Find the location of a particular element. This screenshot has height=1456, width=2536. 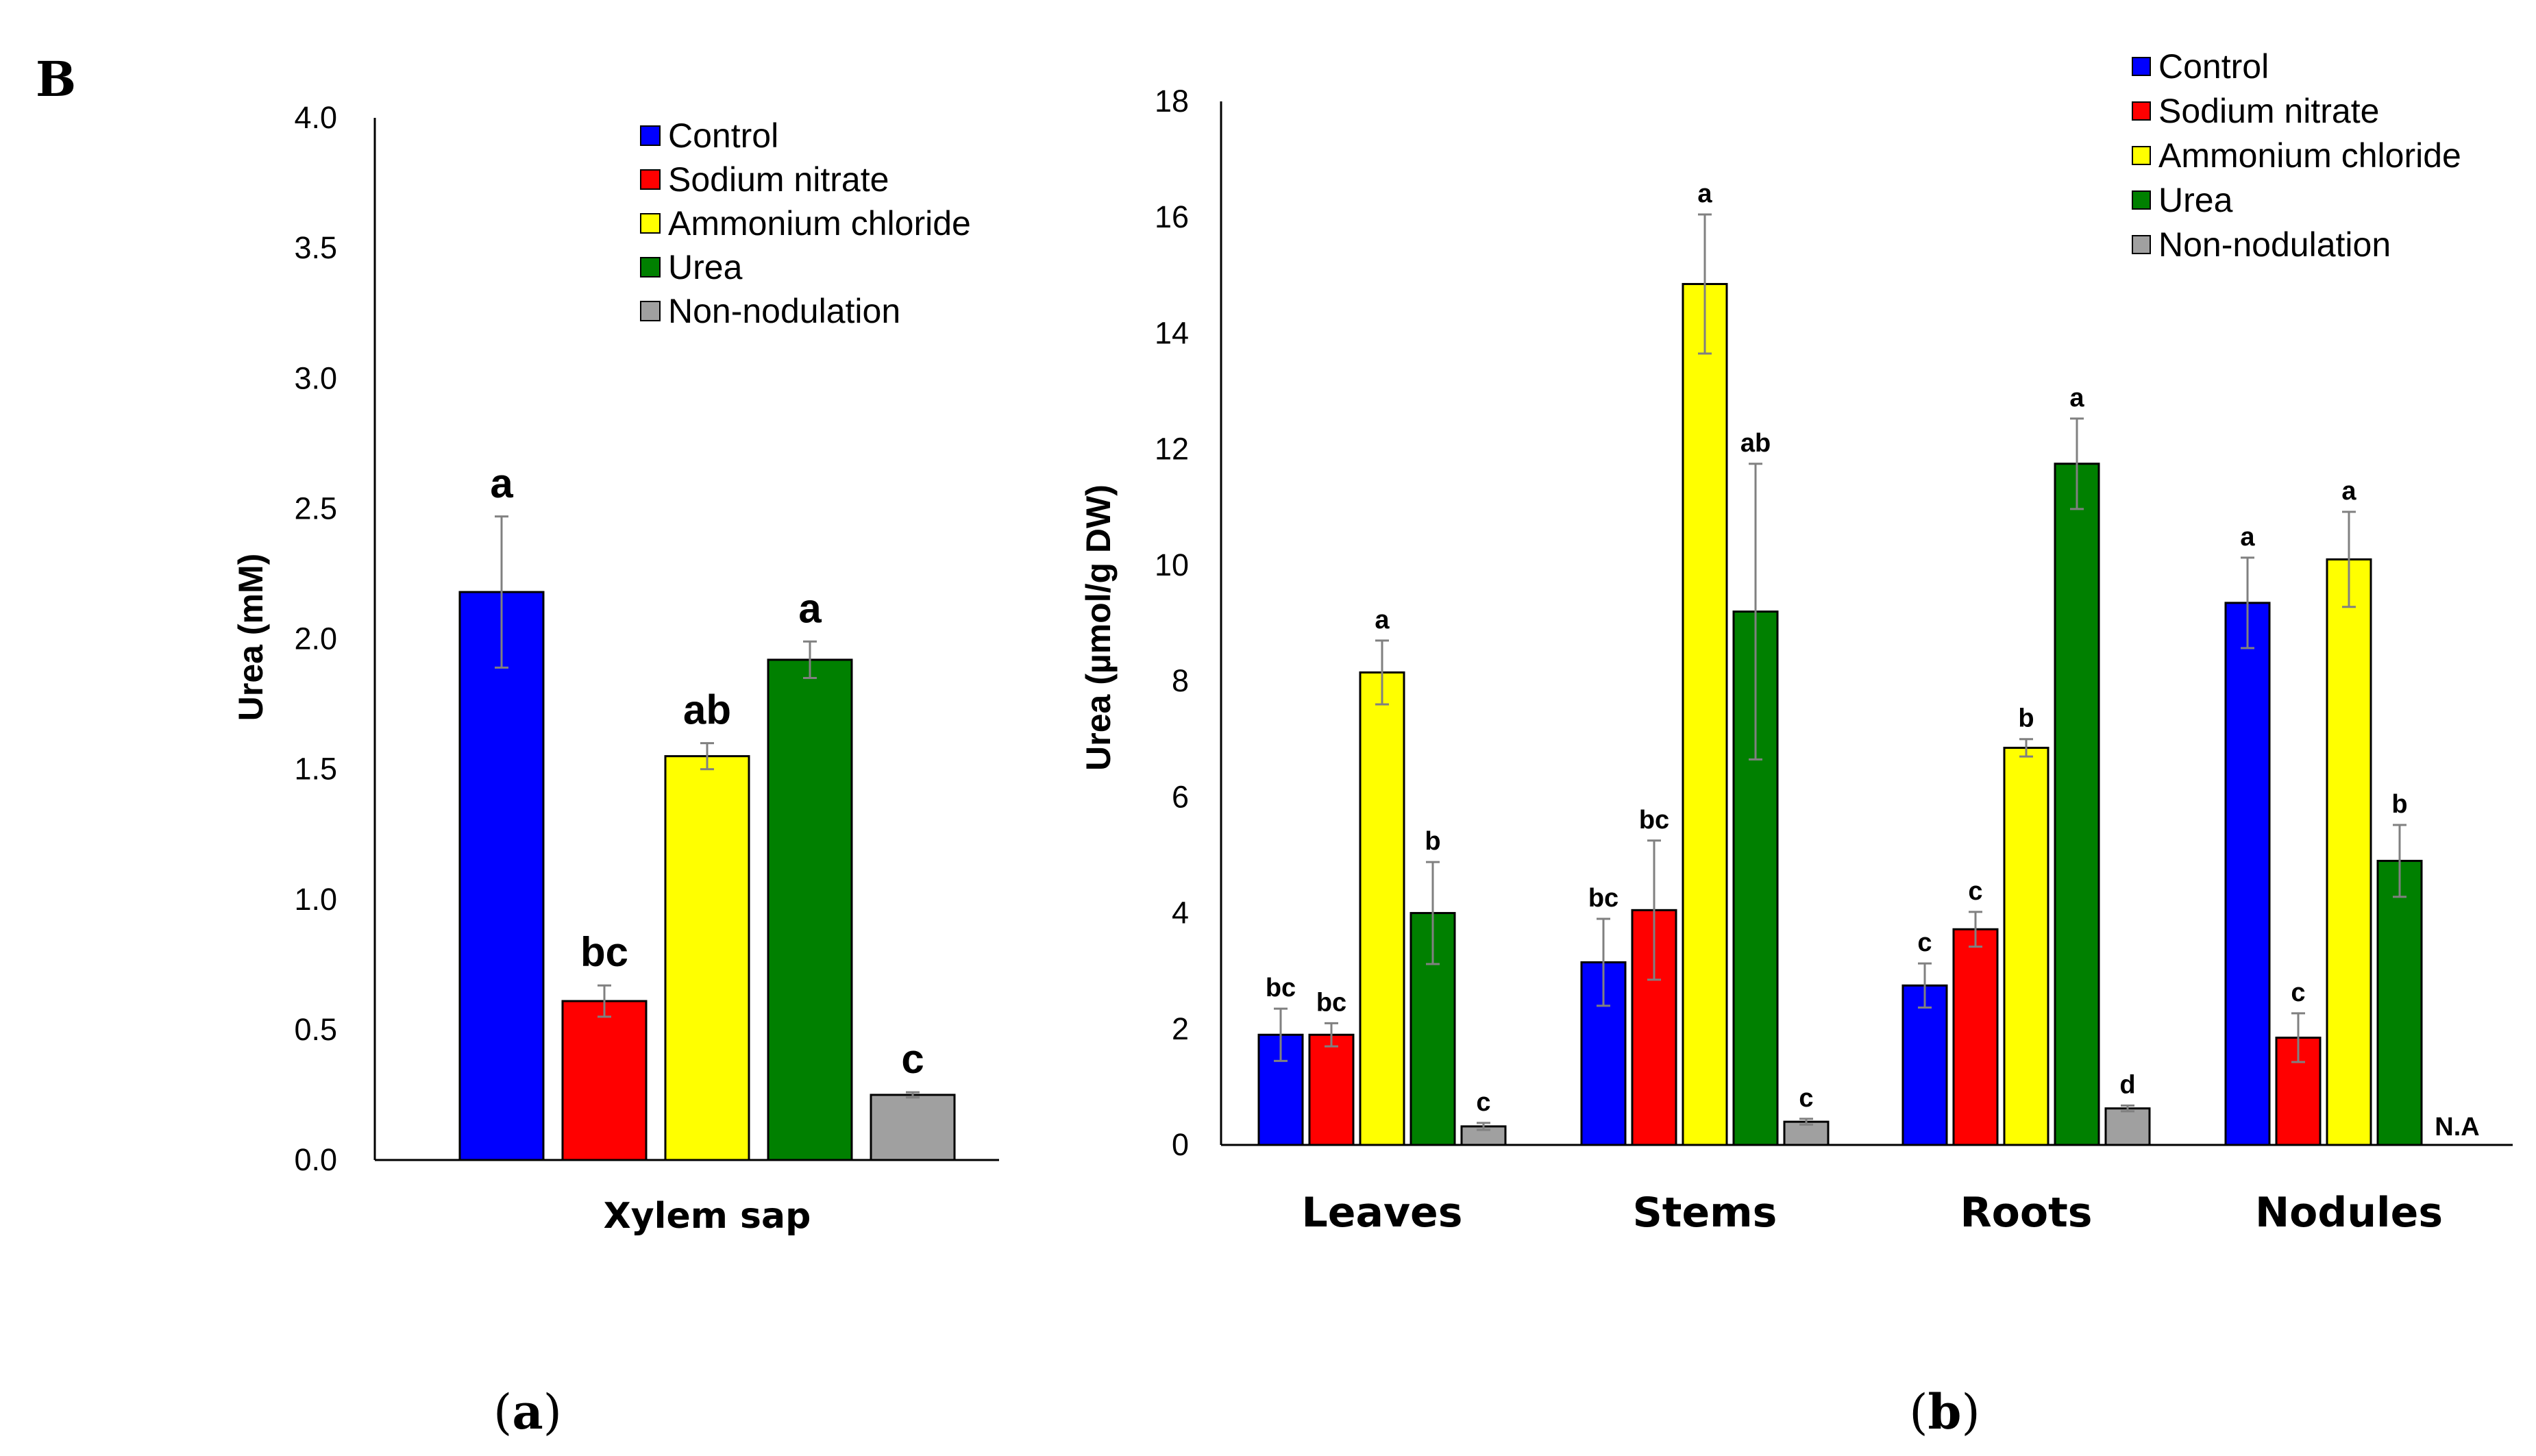

chart-b-y-label: Urea (µmol/g DW) is located at coordinates (1098, 627).